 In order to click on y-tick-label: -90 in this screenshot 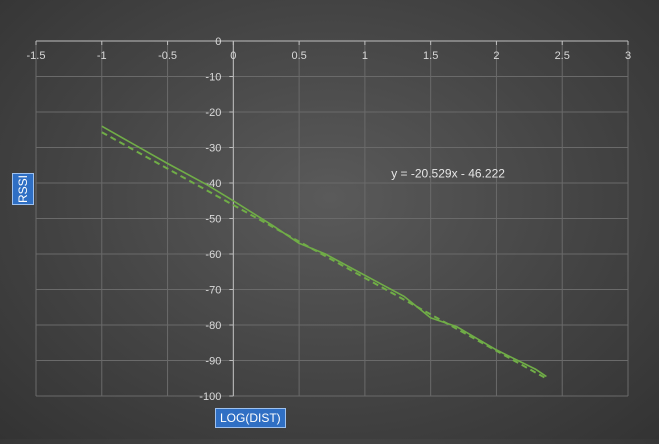, I will do `click(213, 362)`.